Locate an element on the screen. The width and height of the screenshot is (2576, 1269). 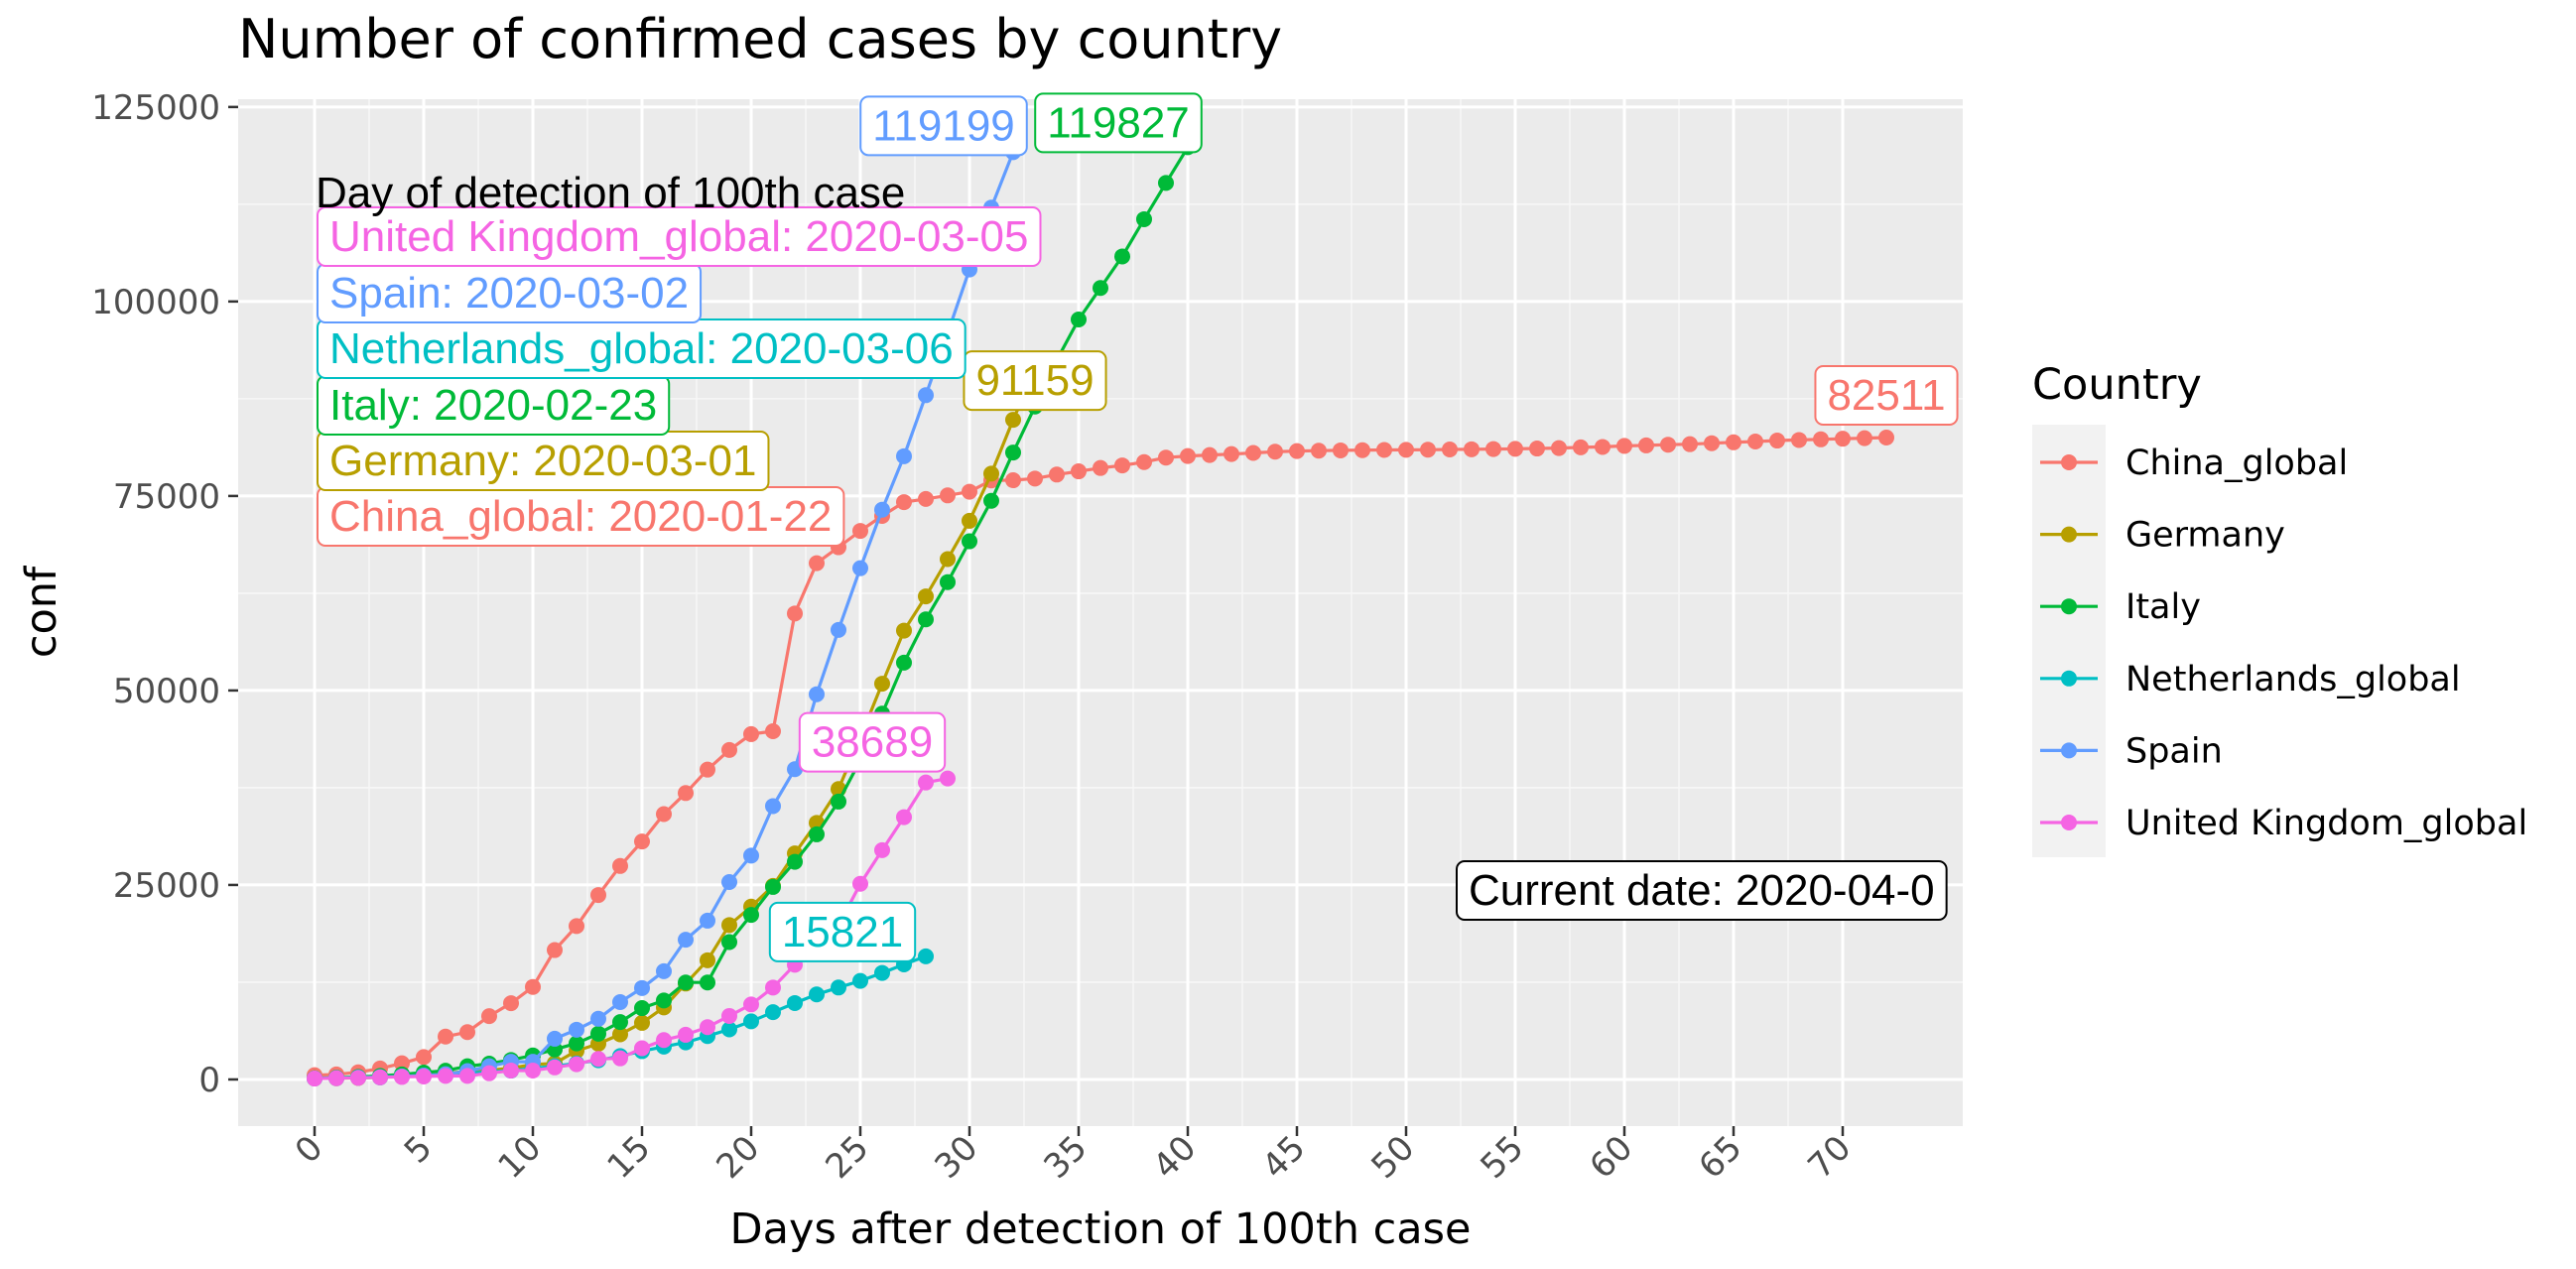
end-value-label-text: 119827 is located at coordinates (1119, 123).